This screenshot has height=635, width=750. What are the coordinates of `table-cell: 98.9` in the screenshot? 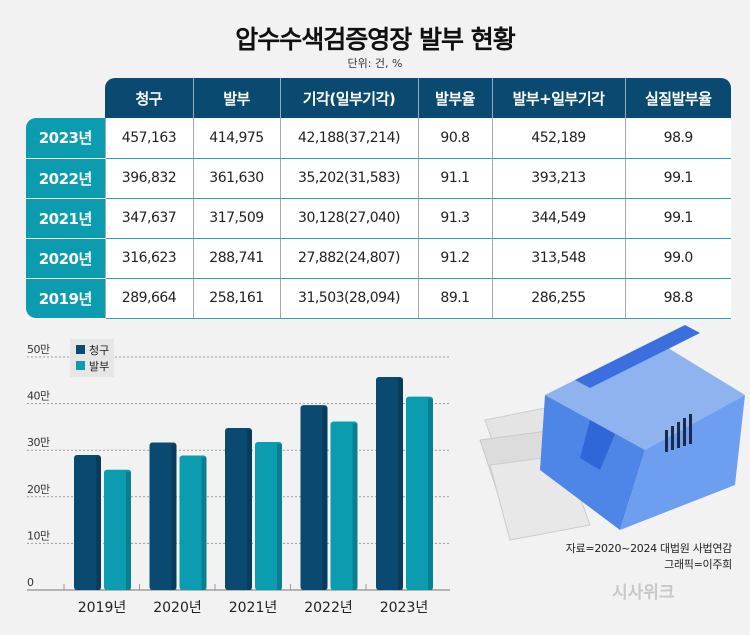 It's located at (677, 138).